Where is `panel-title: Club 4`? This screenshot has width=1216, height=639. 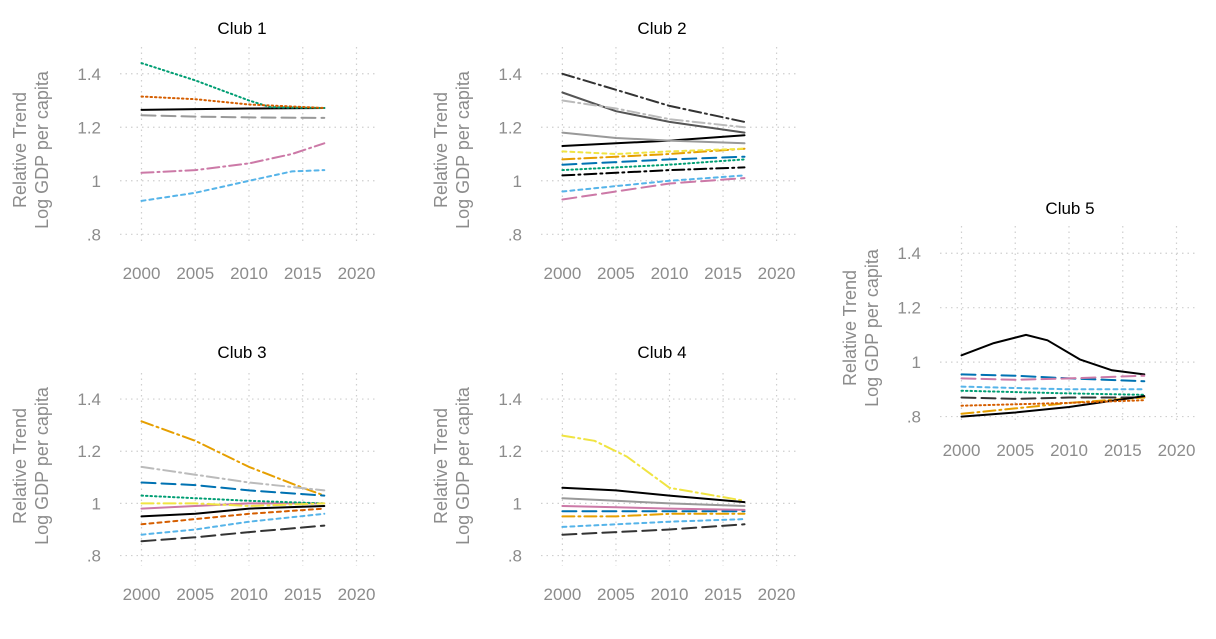 panel-title: Club 4 is located at coordinates (661, 352).